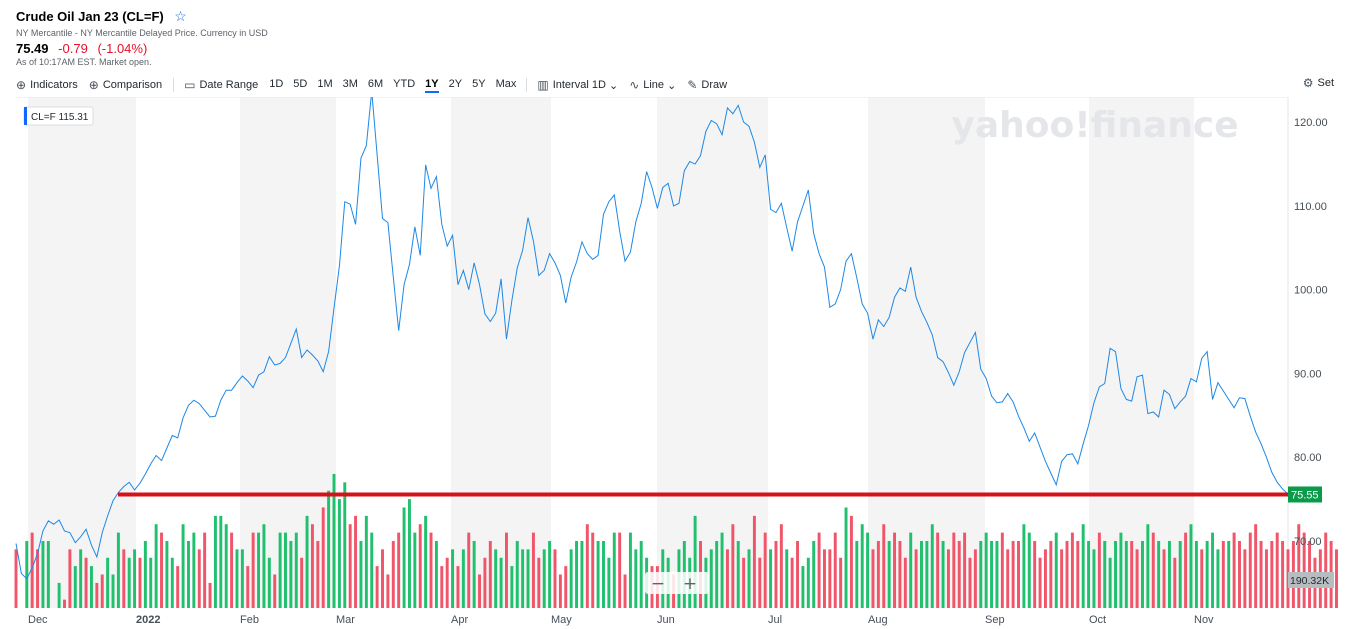 The image size is (1345, 629). What do you see at coordinates (692, 85) in the screenshot?
I see `pencil-icon: ✎` at bounding box center [692, 85].